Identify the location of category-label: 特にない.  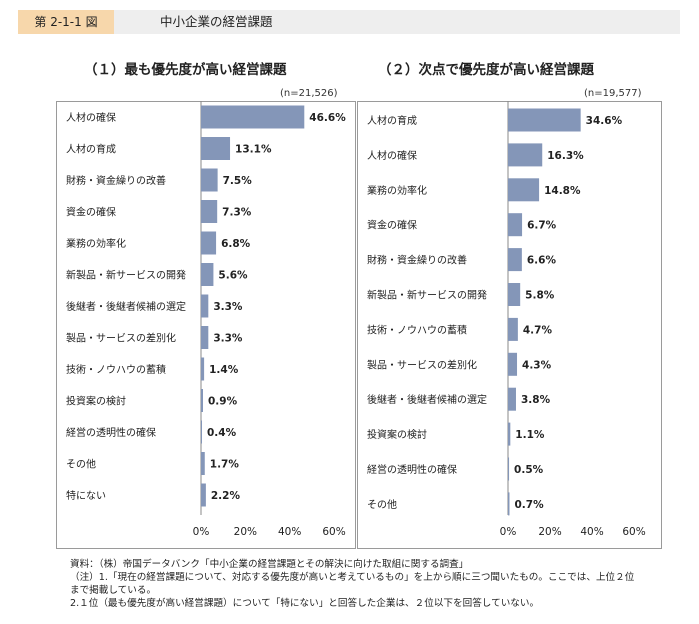
(86, 496).